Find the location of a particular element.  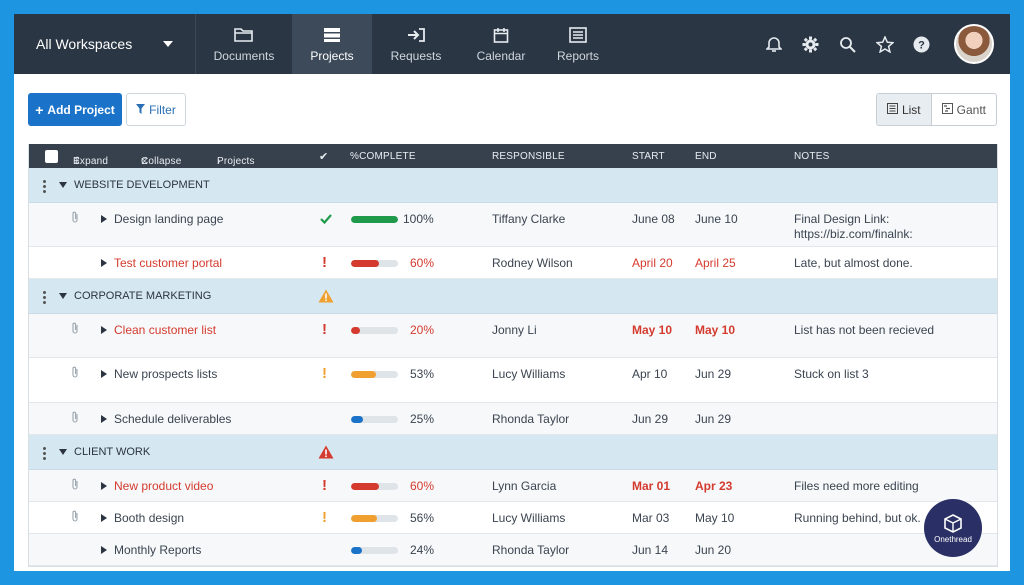

add-project-button: + Add Project is located at coordinates (75, 109).